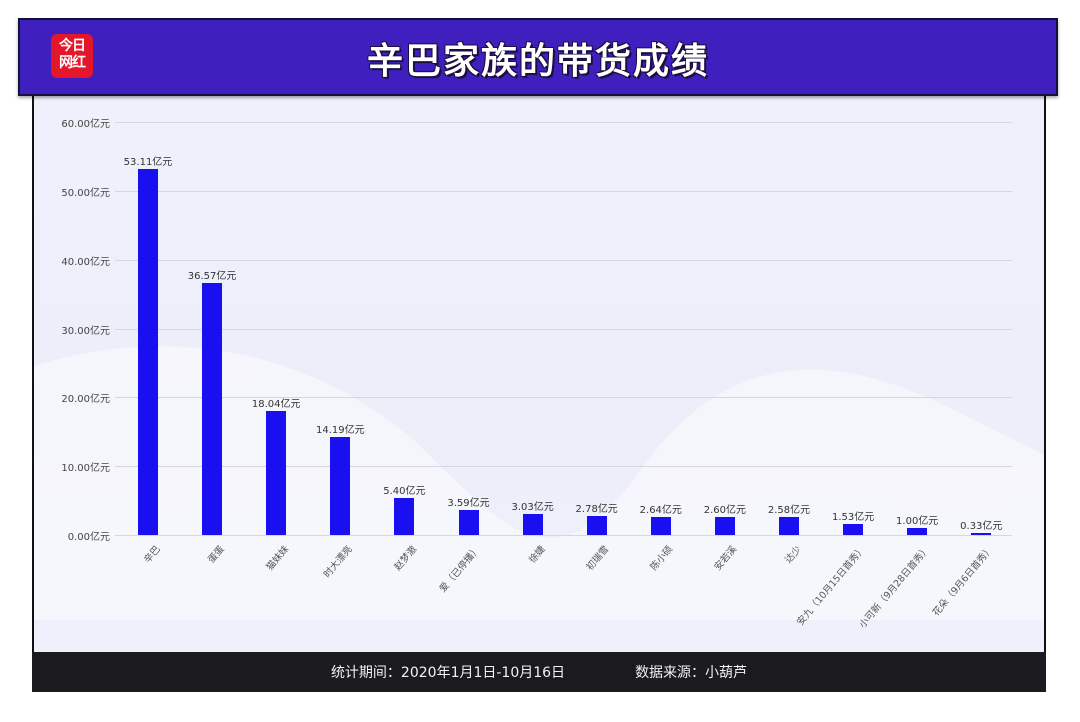 The height and width of the screenshot is (722, 1080). What do you see at coordinates (726, 558) in the screenshot?
I see `x-axis-category-label: 安若溪` at bounding box center [726, 558].